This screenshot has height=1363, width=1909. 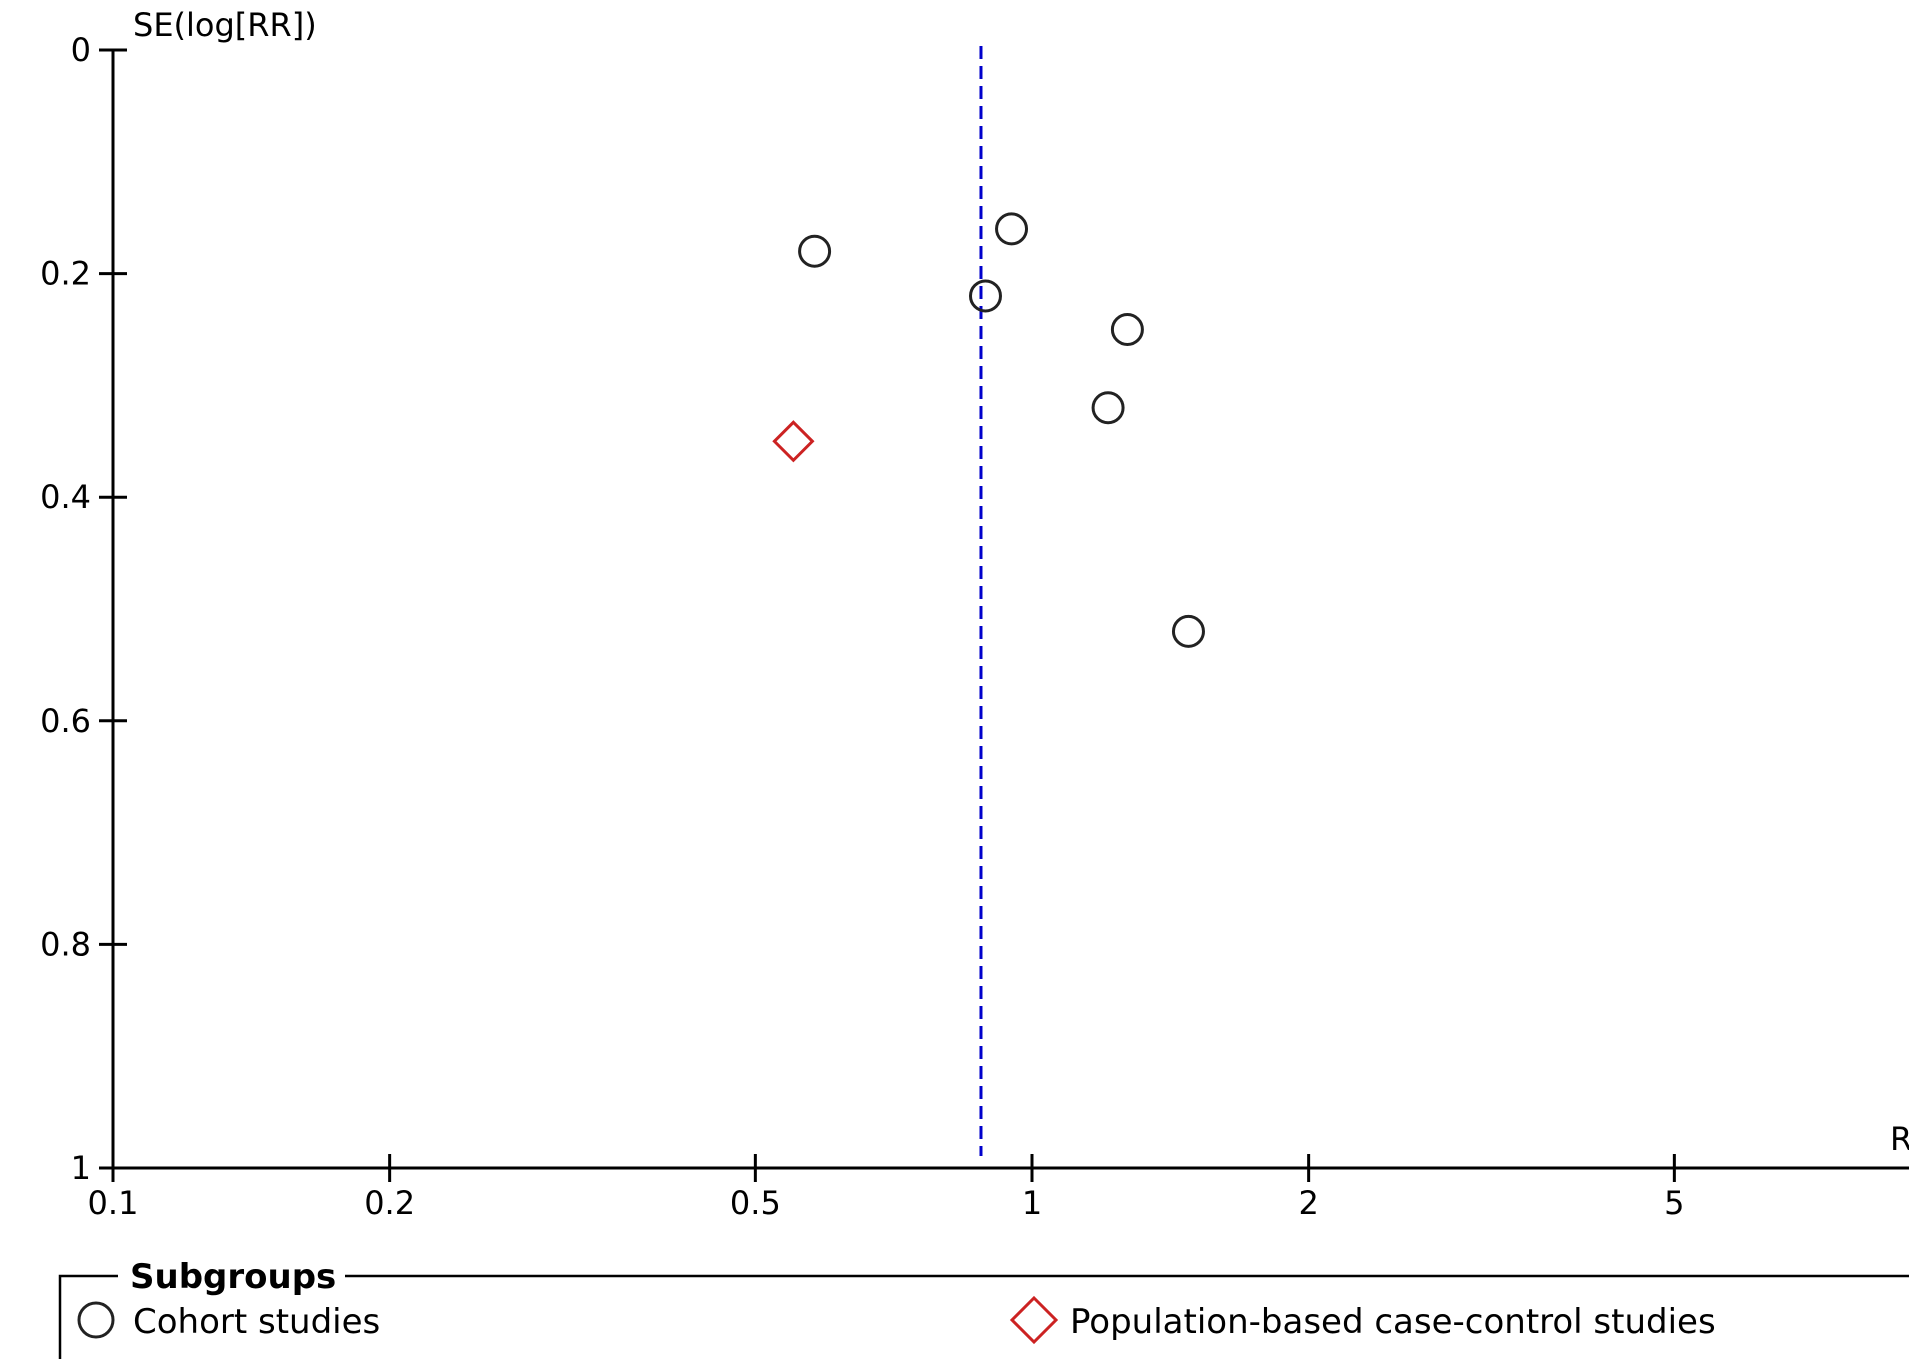 What do you see at coordinates (65, 721) in the screenshot?
I see `y-tick-label: 0.6` at bounding box center [65, 721].